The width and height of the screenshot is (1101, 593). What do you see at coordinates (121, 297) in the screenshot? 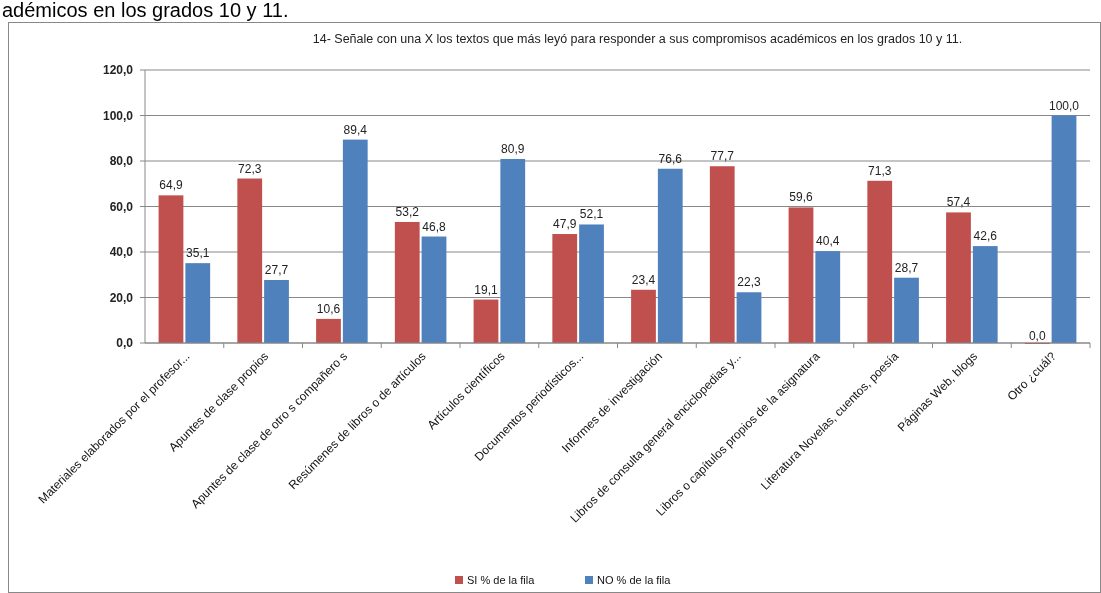
I see `y-tick-label: 20,0` at bounding box center [121, 297].